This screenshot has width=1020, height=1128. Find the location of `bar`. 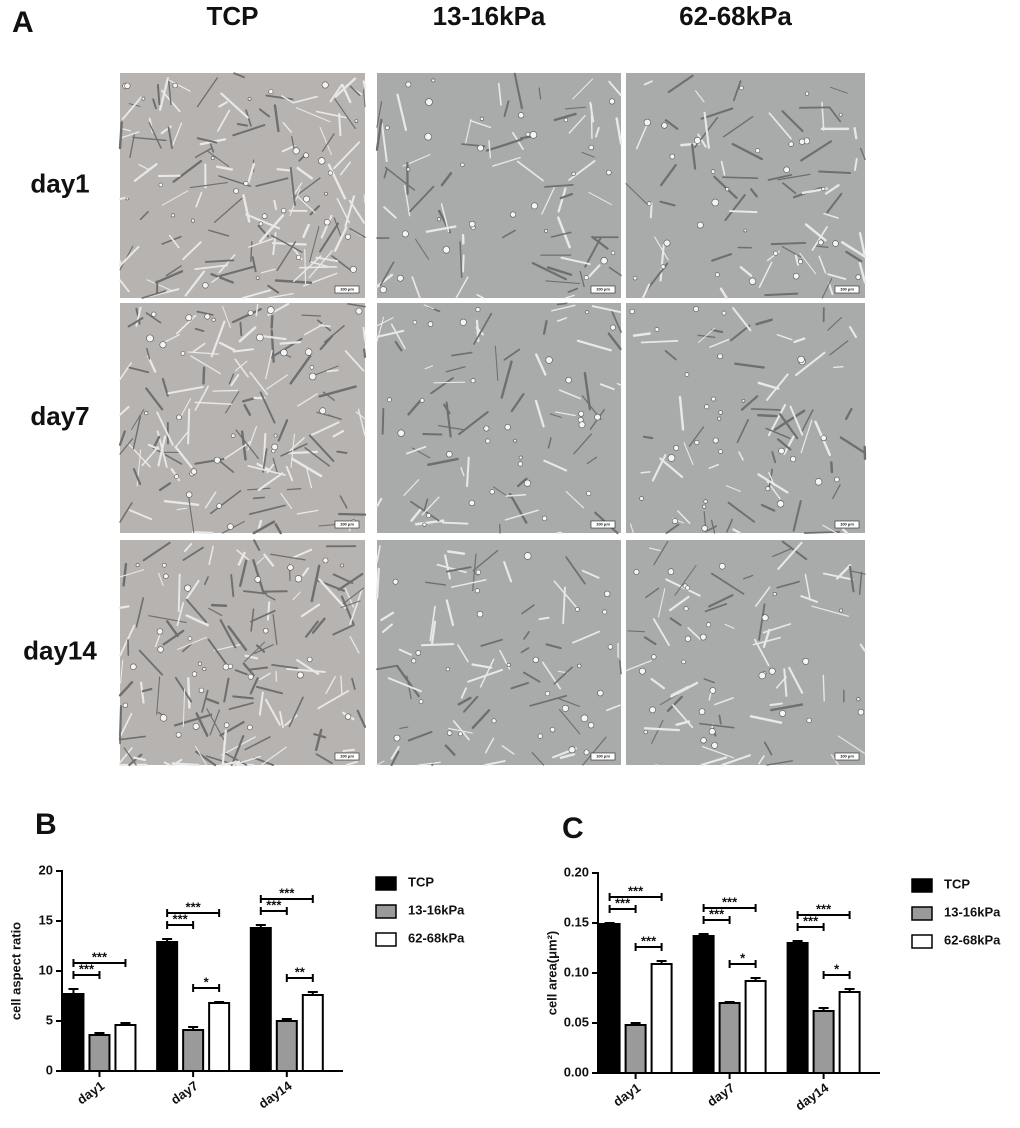

bar is located at coordinates (823, 1042).